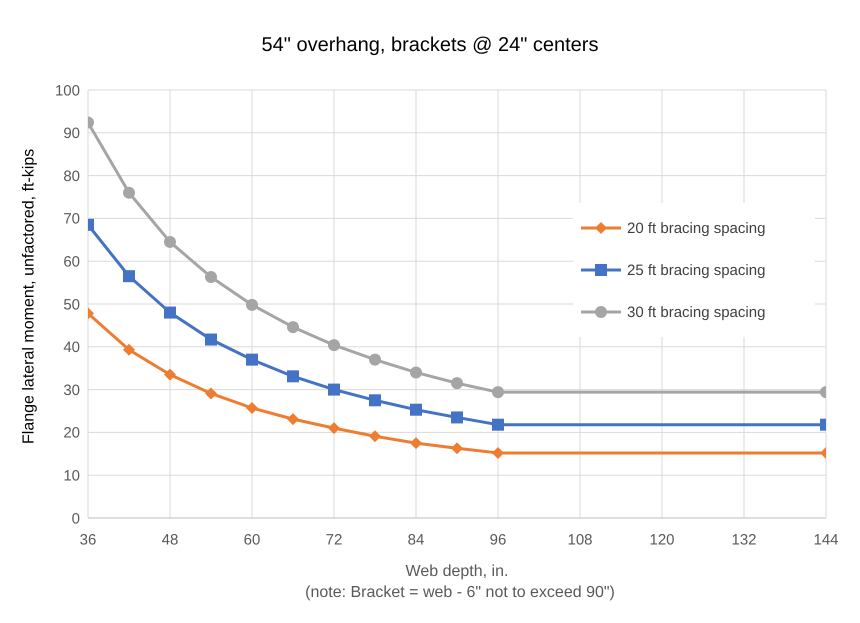 The image size is (860, 623). Describe the element at coordinates (170, 540) in the screenshot. I see `x-tick-label: 48` at that location.